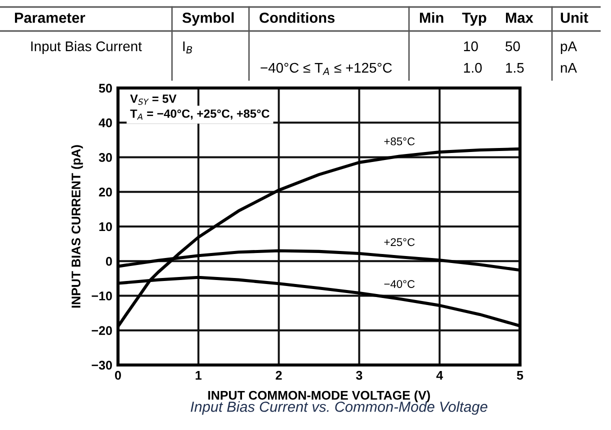  Describe the element at coordinates (473, 67) in the screenshot. I see `text: 1.0` at that location.